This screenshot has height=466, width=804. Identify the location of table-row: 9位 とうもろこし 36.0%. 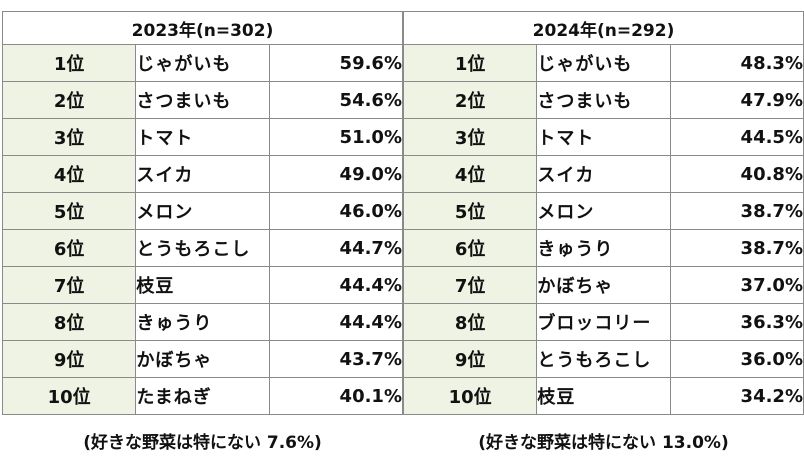
(603, 359).